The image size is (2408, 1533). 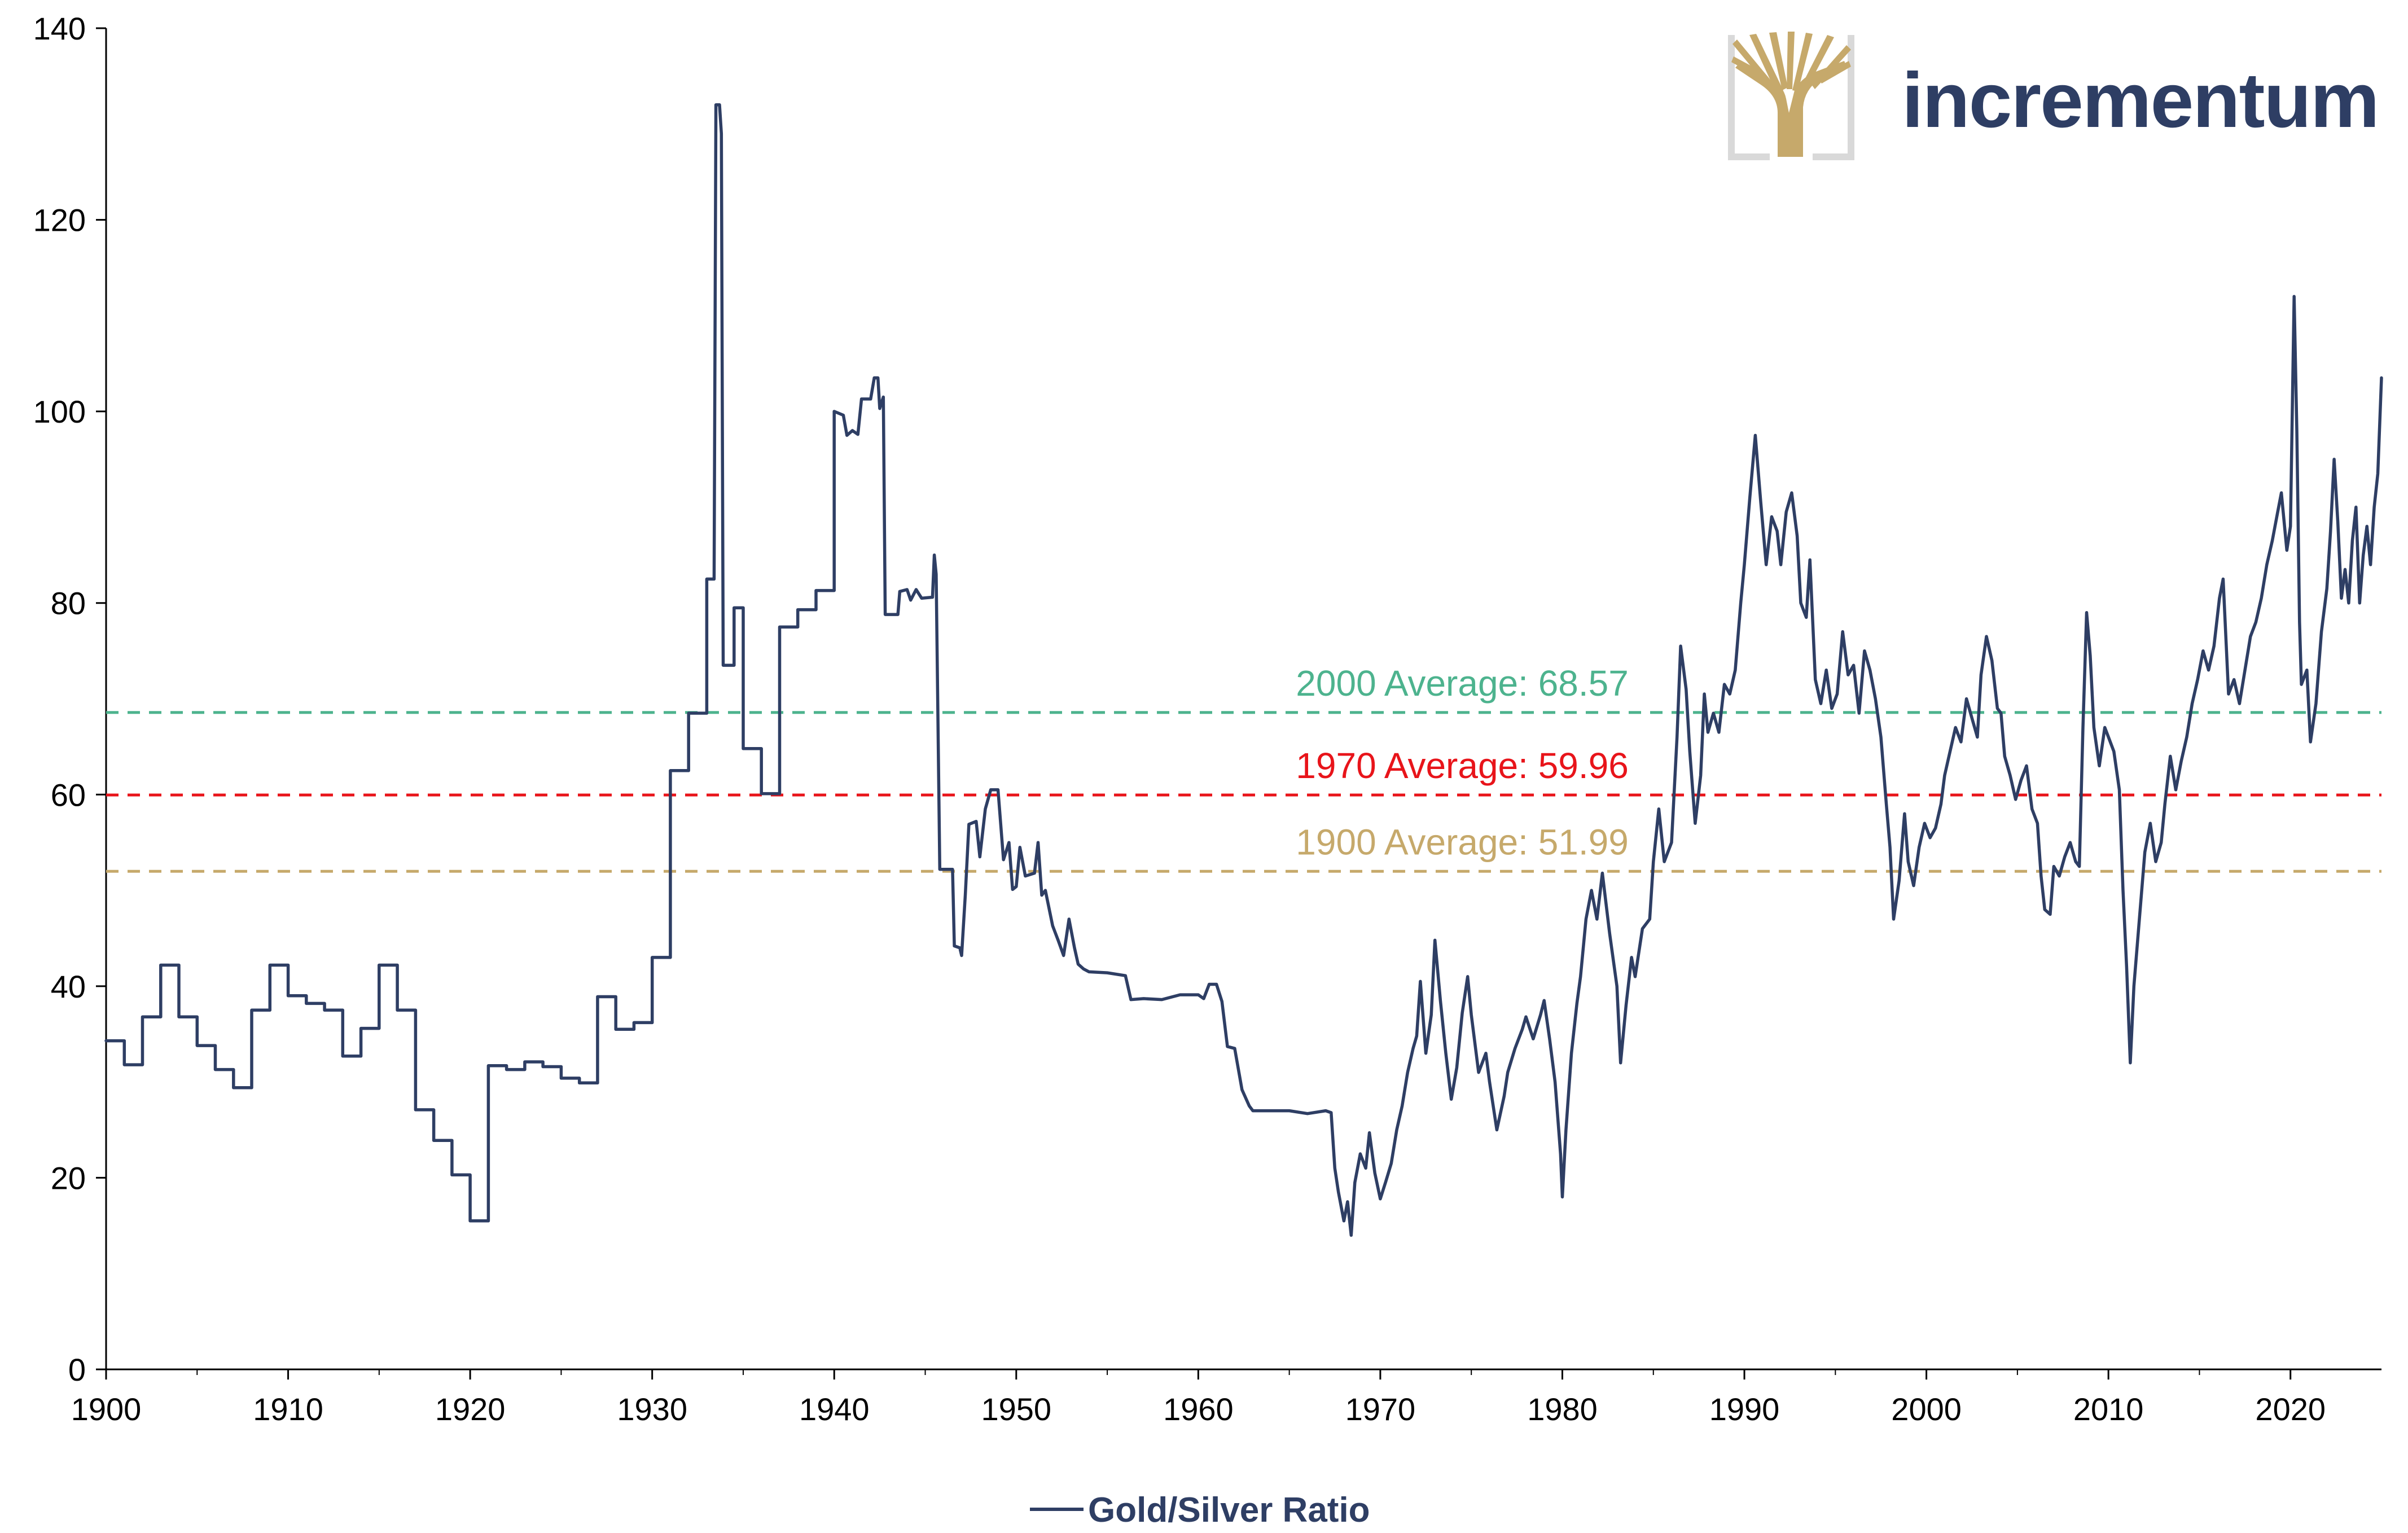 I want to click on y-tick-label: 60, so click(x=69, y=794).